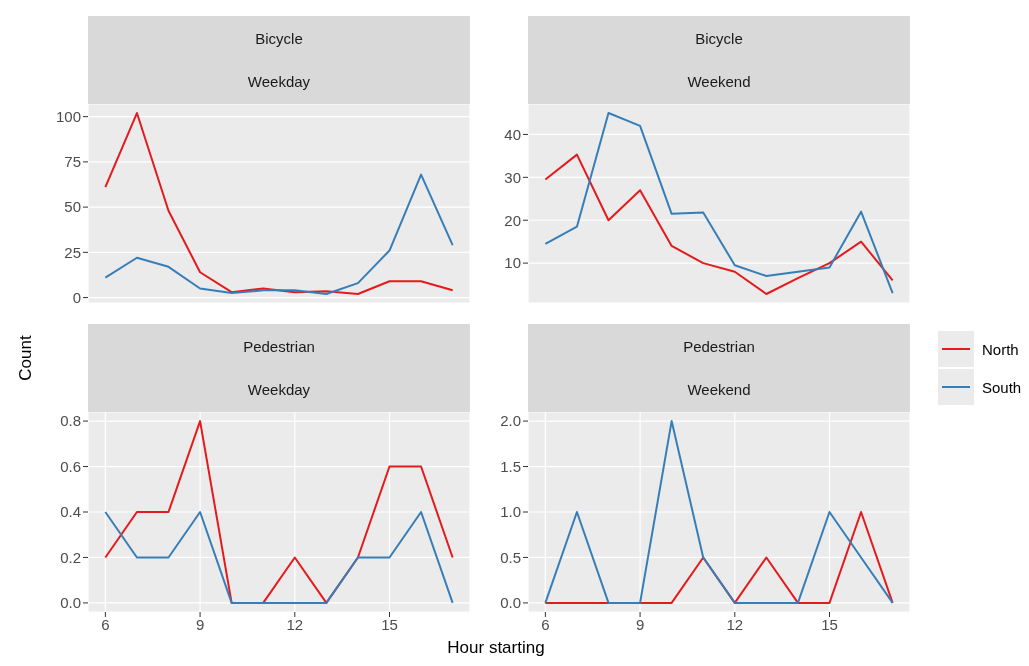  I want to click on y-tick-label: 2.0, so click(510, 421).